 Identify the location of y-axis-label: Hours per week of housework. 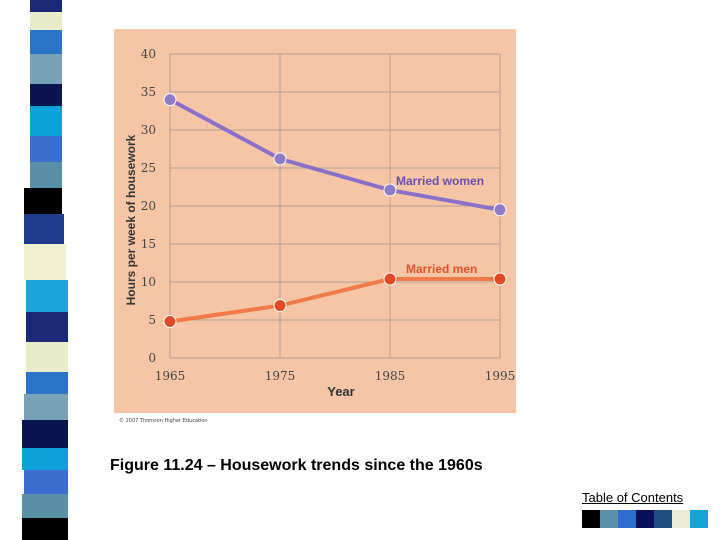
(131, 219).